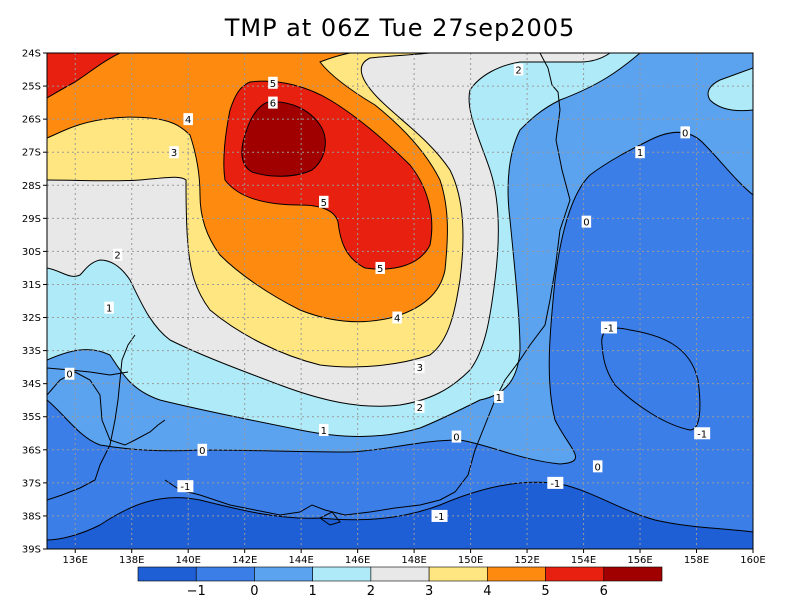 The image size is (800, 600). Describe the element at coordinates (487, 591) in the screenshot. I see `colorbar-label: 4` at that location.